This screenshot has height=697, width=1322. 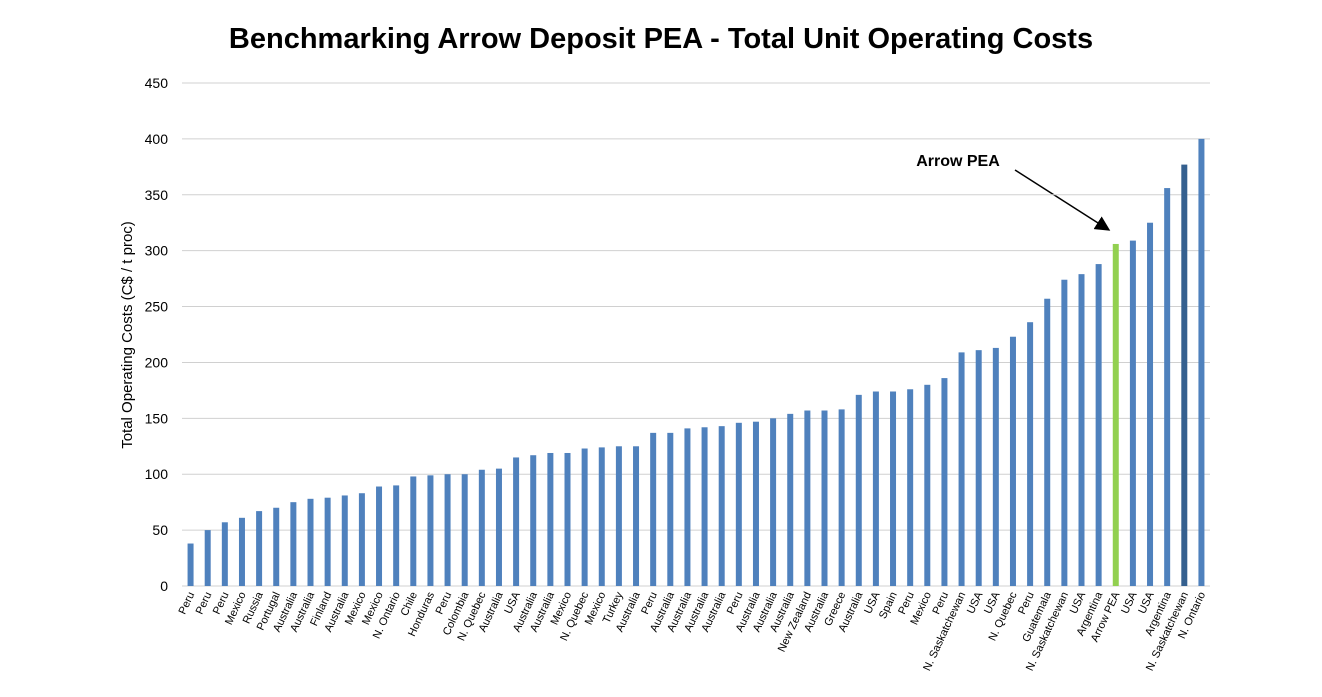 I want to click on y-tick-label: 150, so click(x=157, y=418).